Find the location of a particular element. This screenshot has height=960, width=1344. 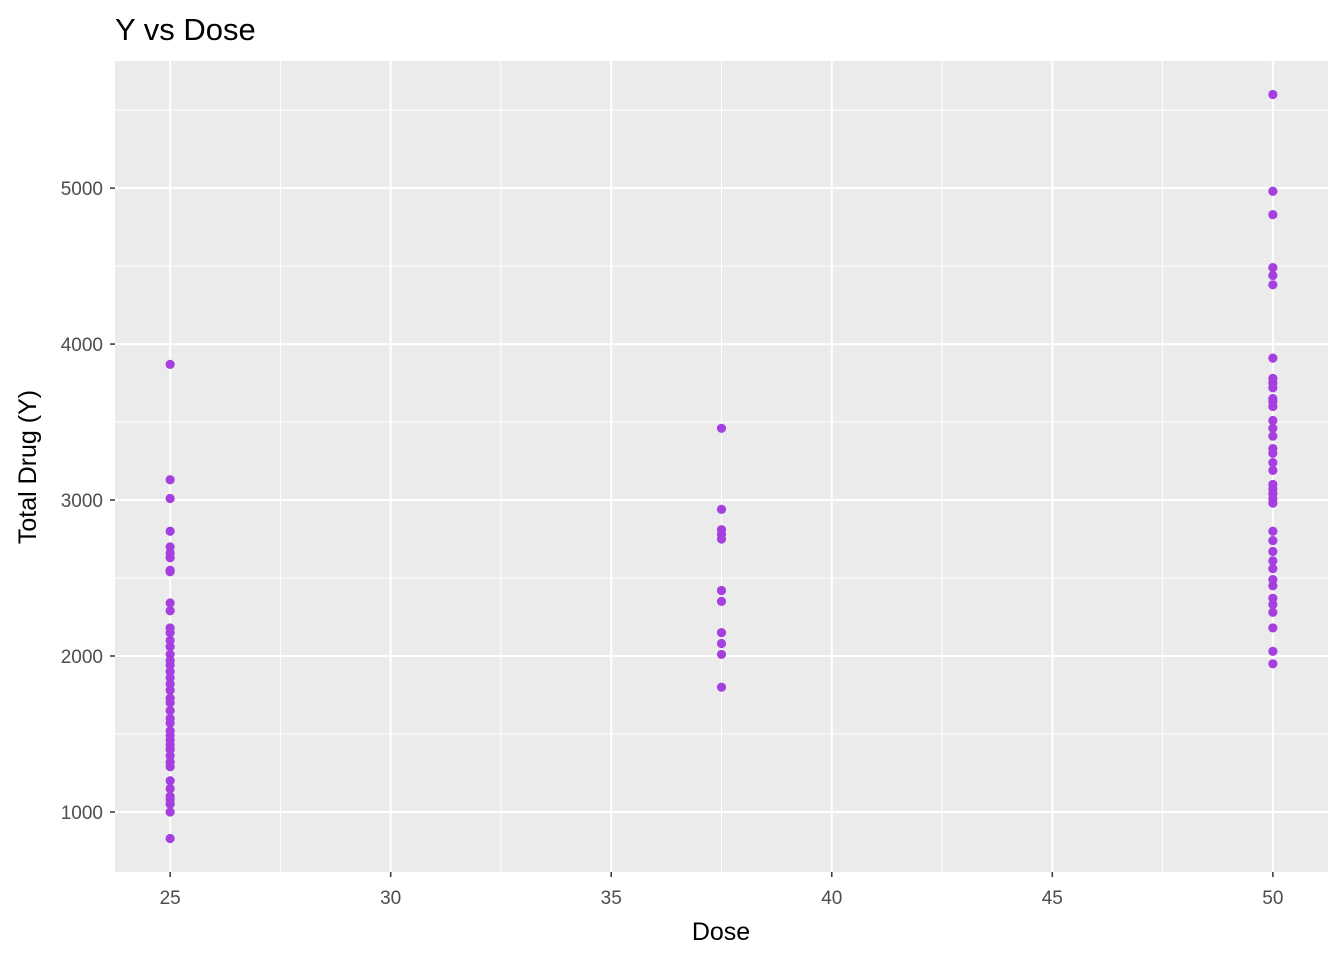

x-tick-label: 35 is located at coordinates (611, 898).